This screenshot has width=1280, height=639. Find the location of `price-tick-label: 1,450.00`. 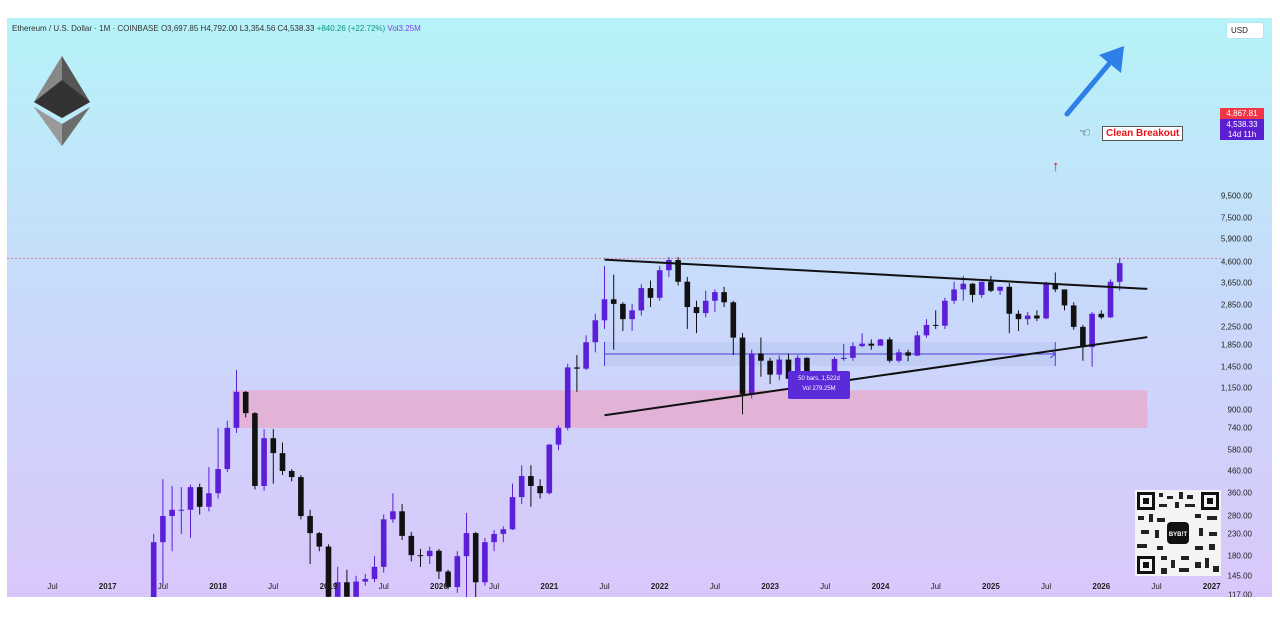

price-tick-label: 1,450.00 is located at coordinates (1236, 367).